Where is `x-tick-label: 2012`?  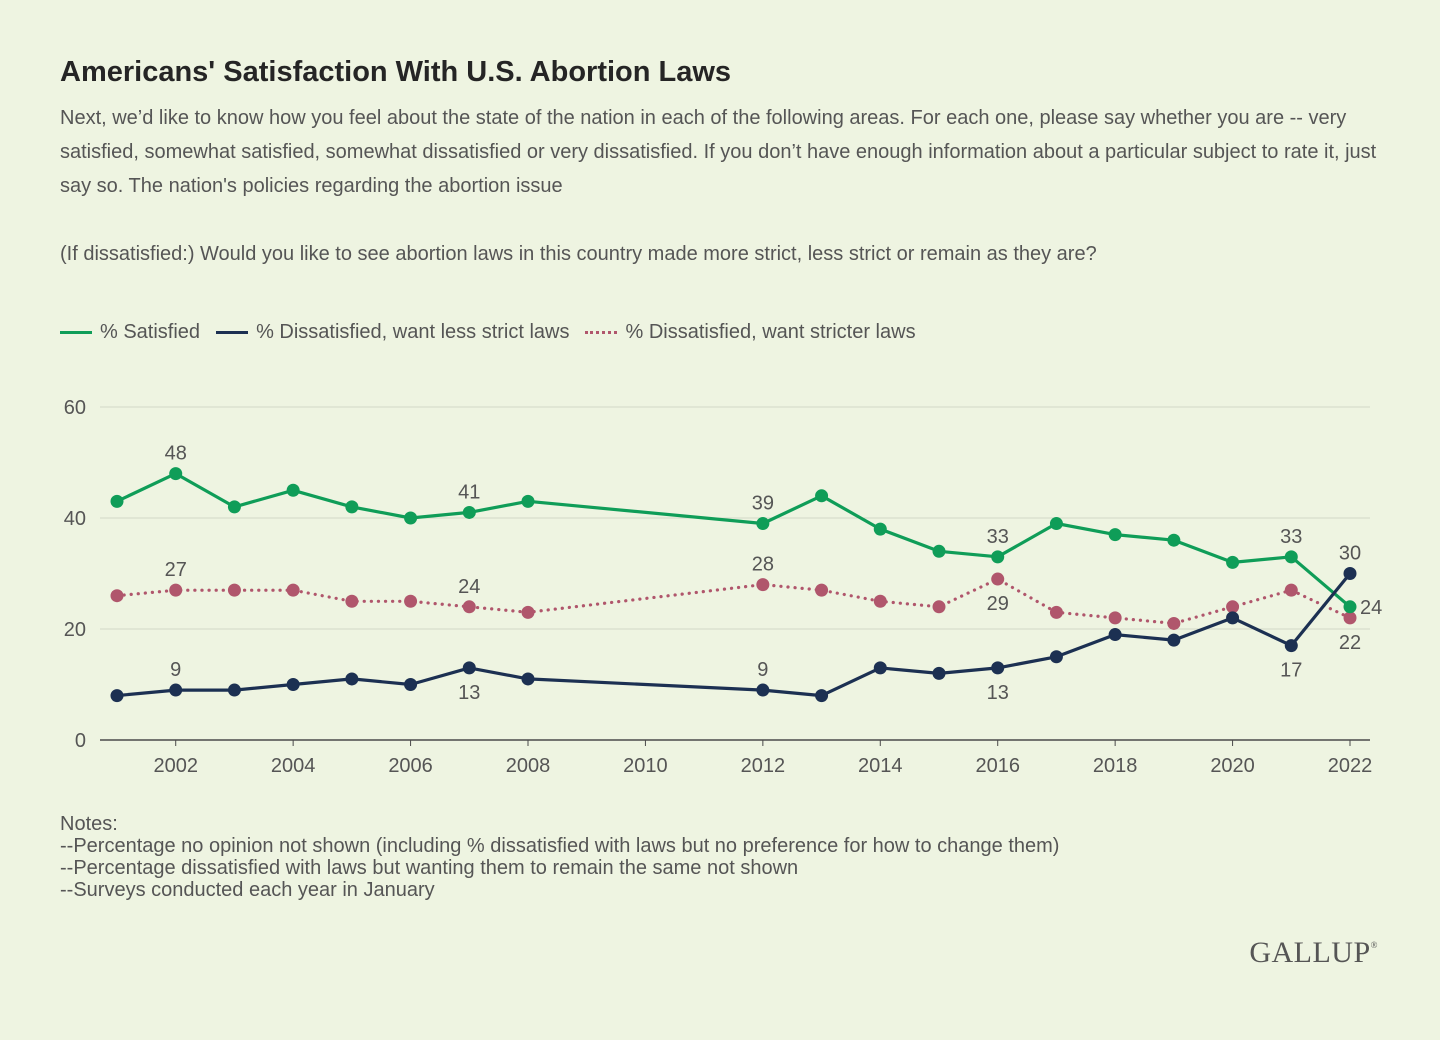
x-tick-label: 2012 is located at coordinates (763, 766).